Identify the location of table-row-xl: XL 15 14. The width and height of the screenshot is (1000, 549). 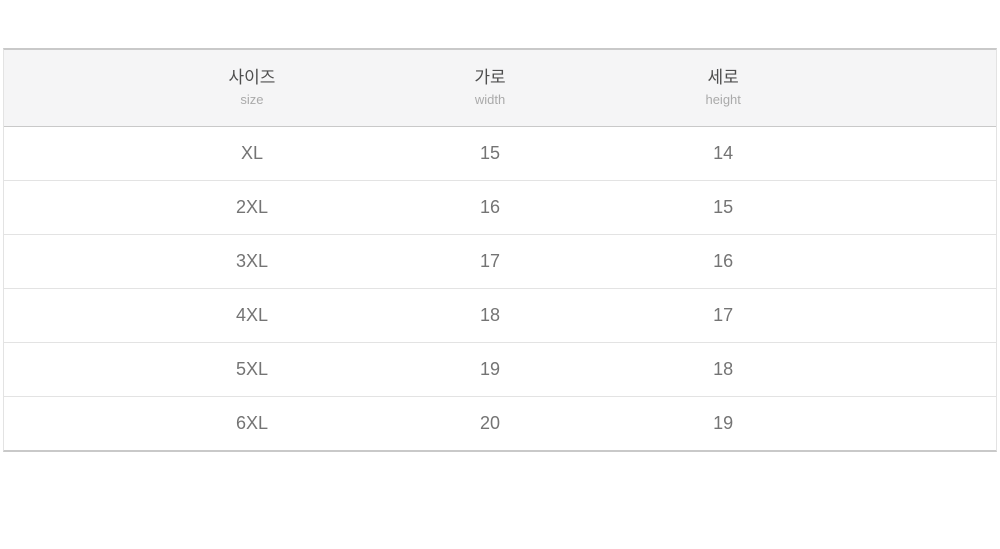
(500, 154).